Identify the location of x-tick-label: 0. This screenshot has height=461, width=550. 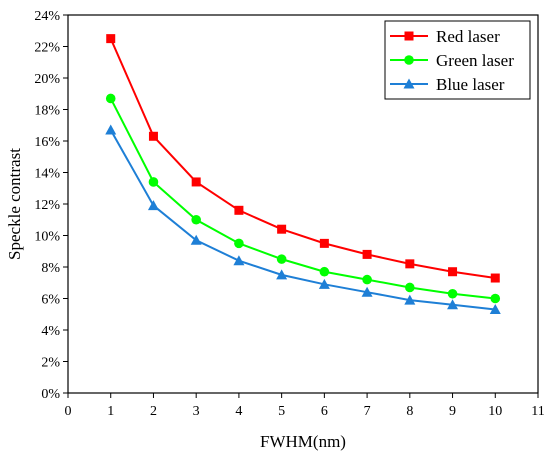
(68, 411).